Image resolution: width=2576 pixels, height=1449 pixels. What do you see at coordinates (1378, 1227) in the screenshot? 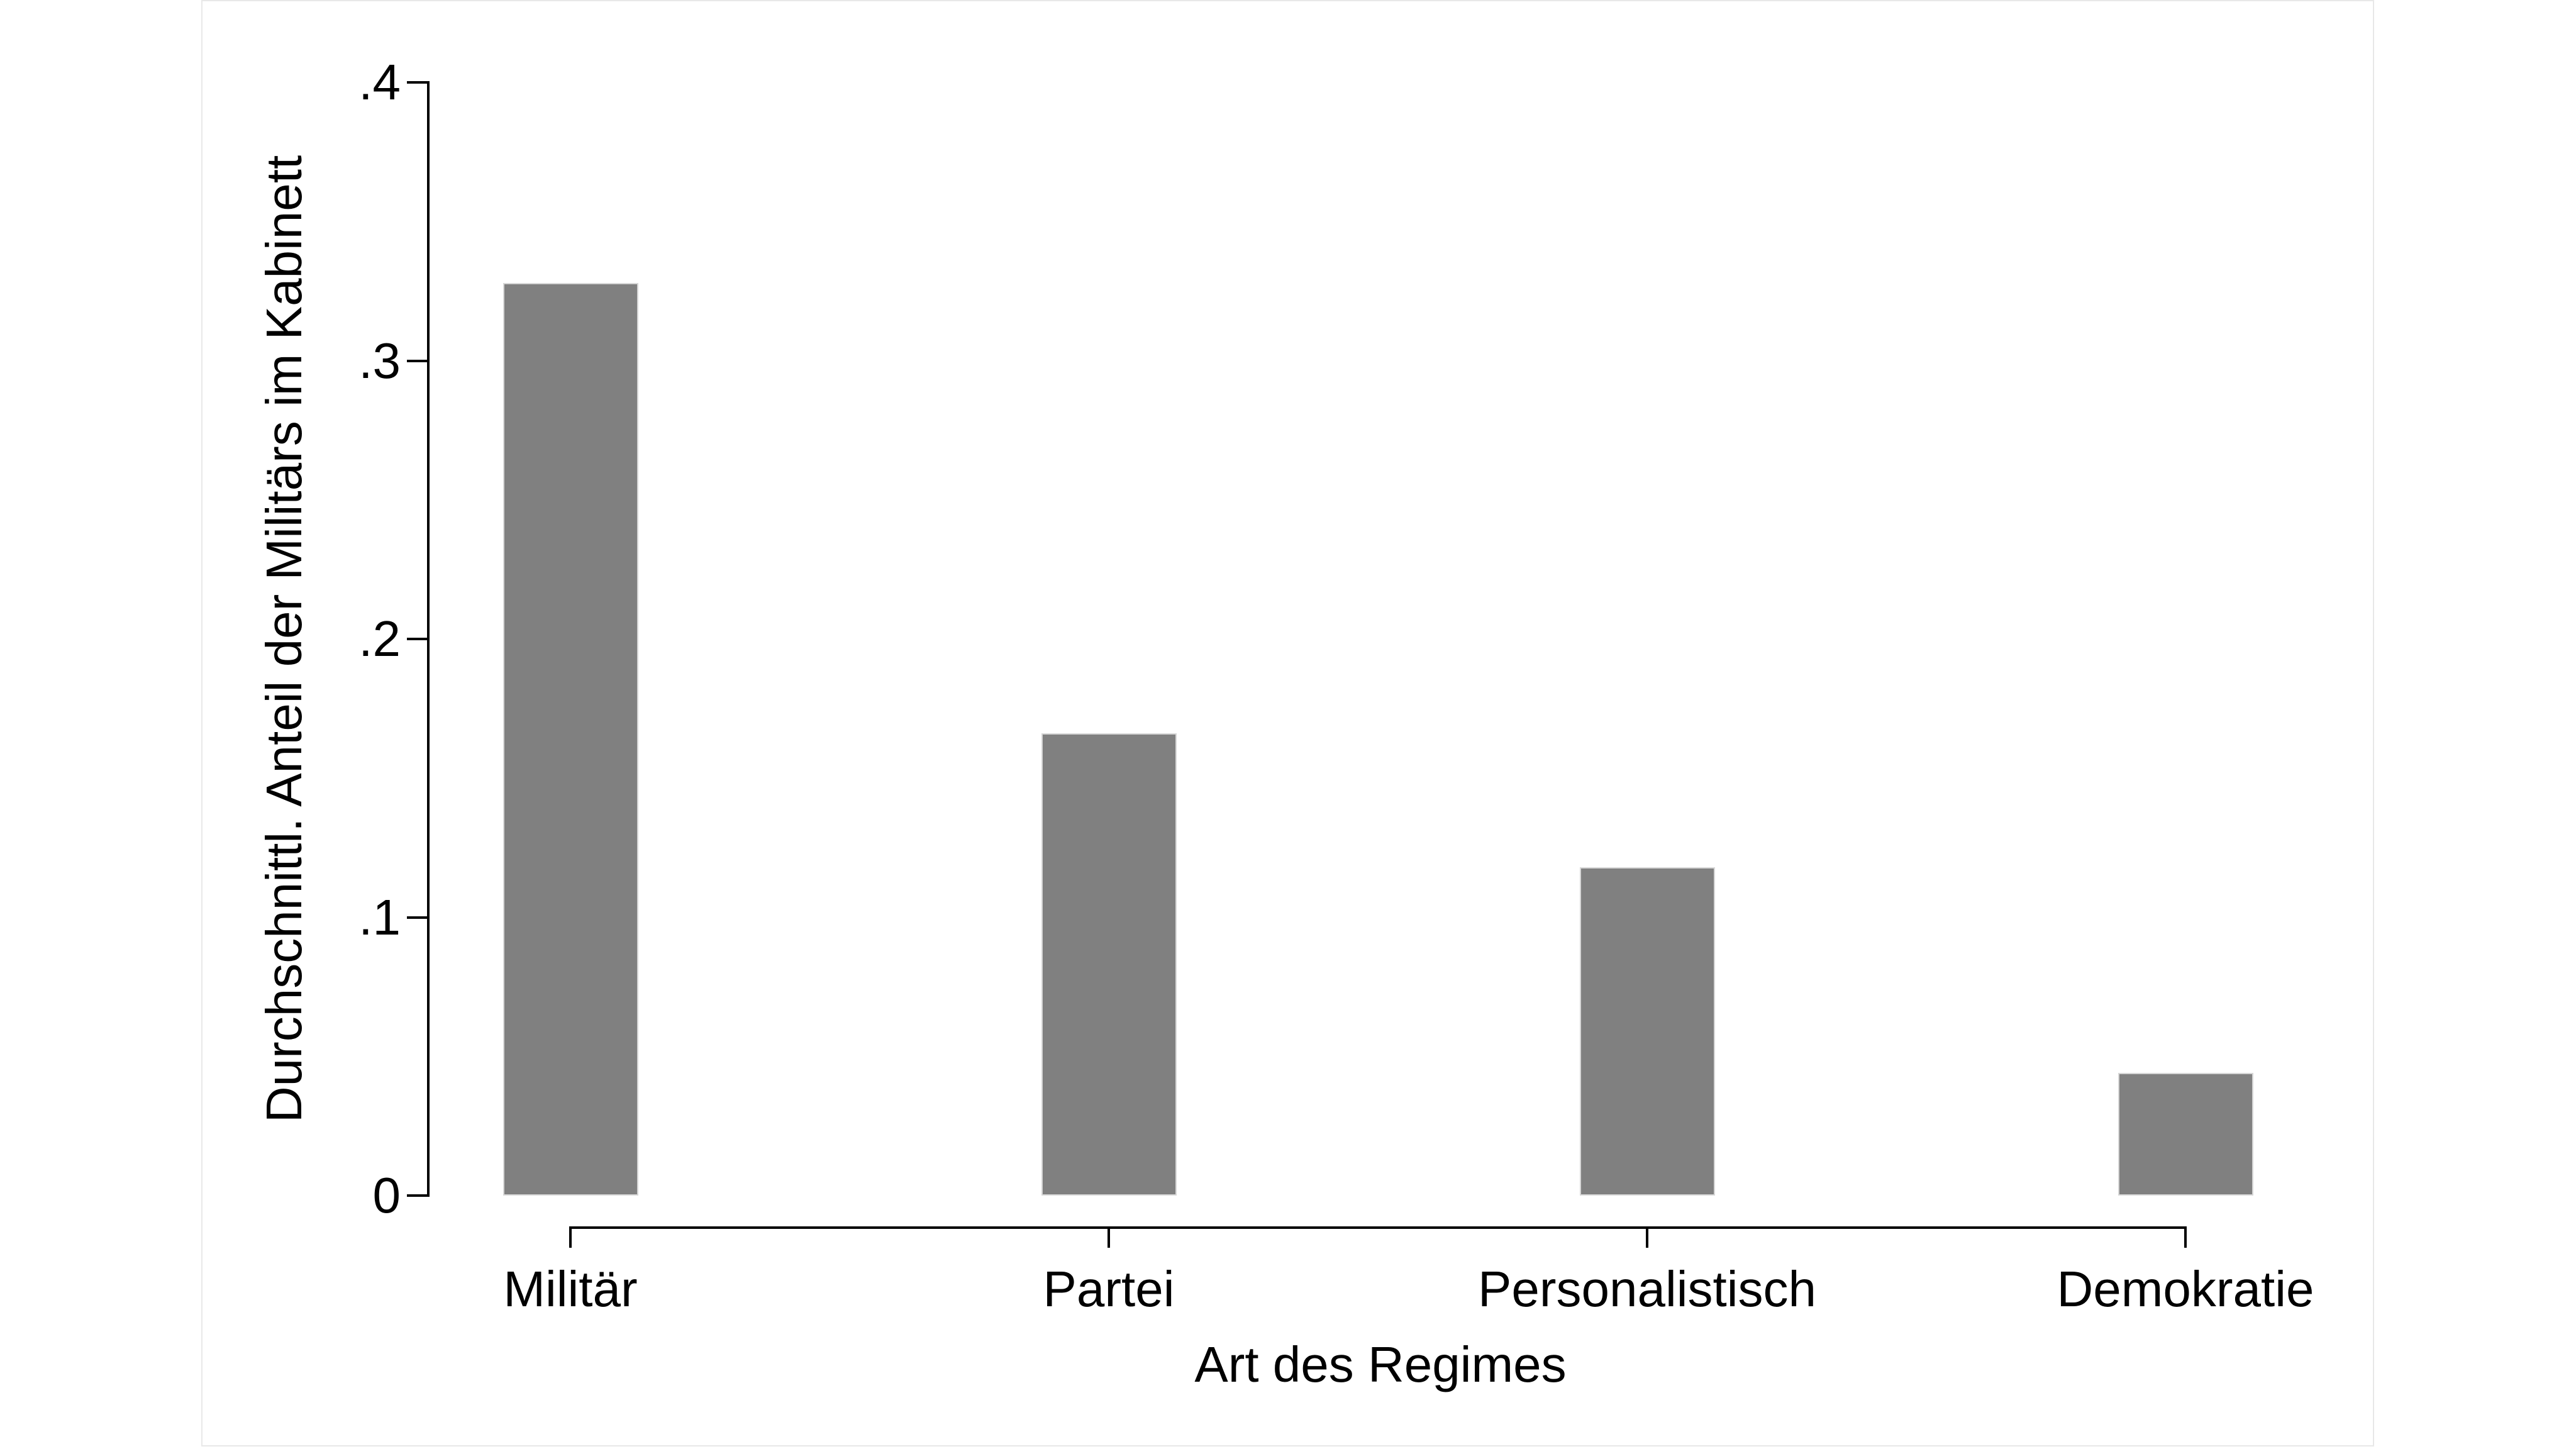
I see `x-axis-line` at bounding box center [1378, 1227].